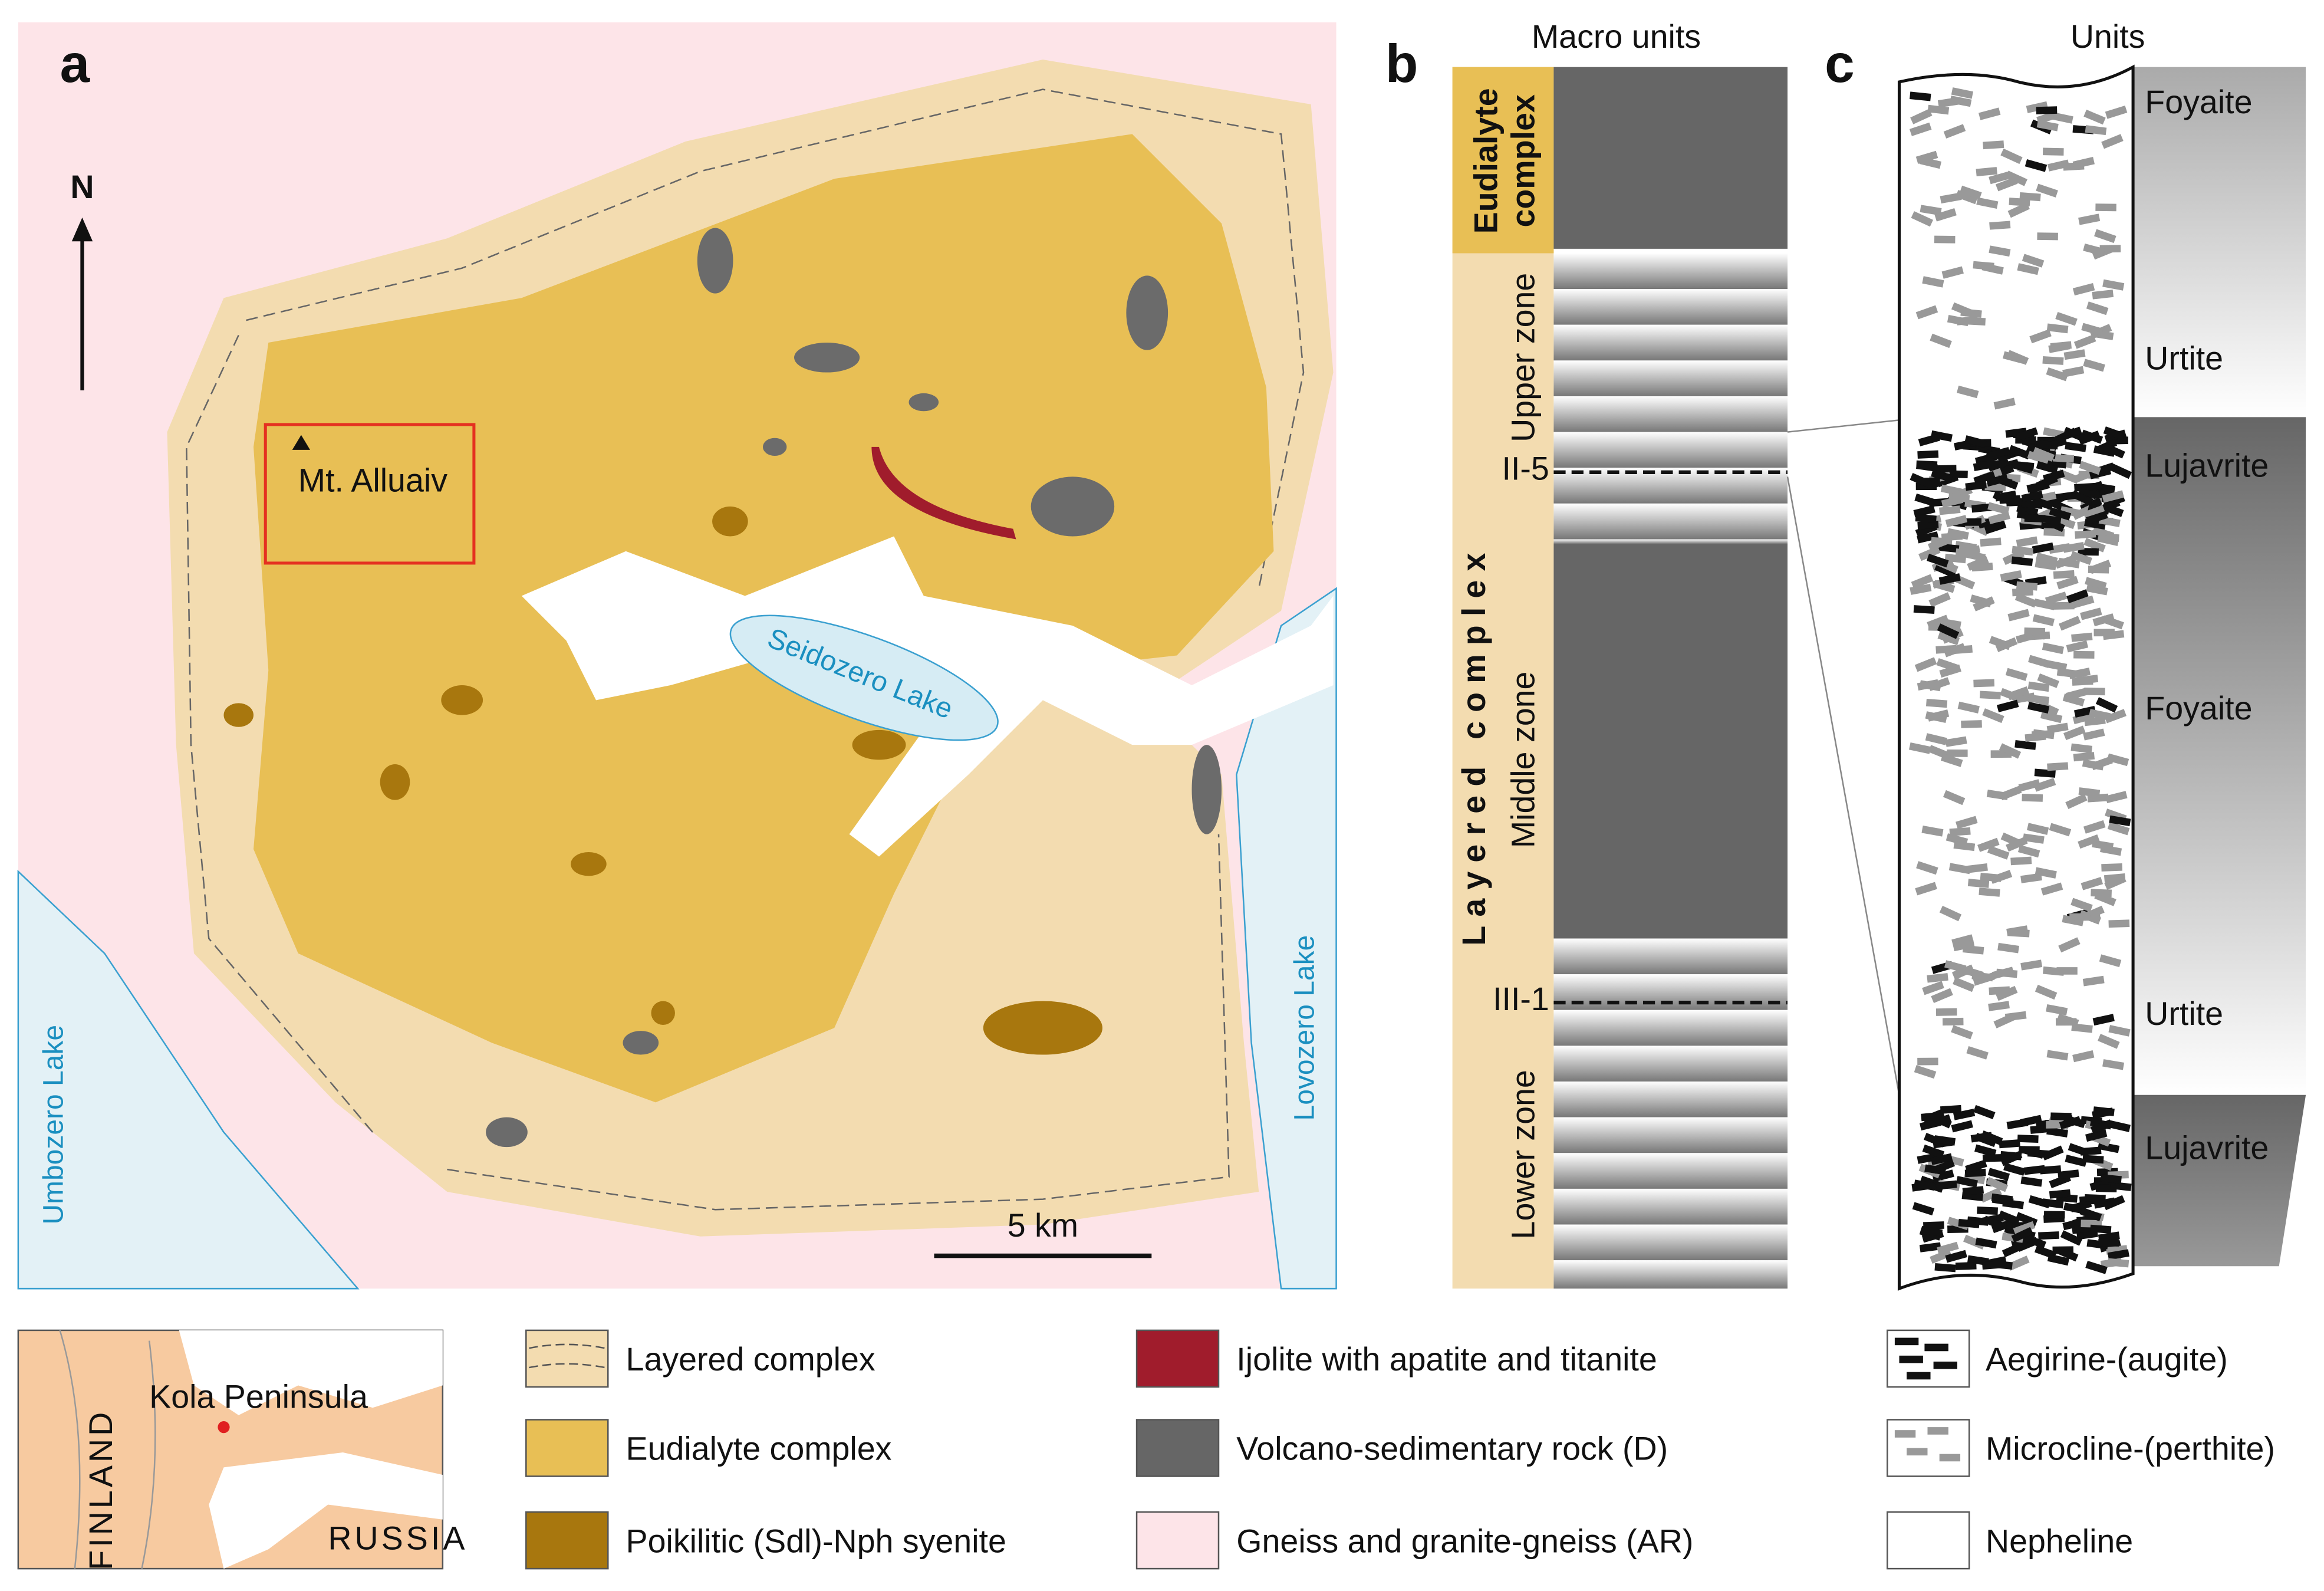 This screenshot has height=1591, width=2324. I want to click on legend-label: Gneiss and granite-gneiss (AR), so click(1464, 1541).